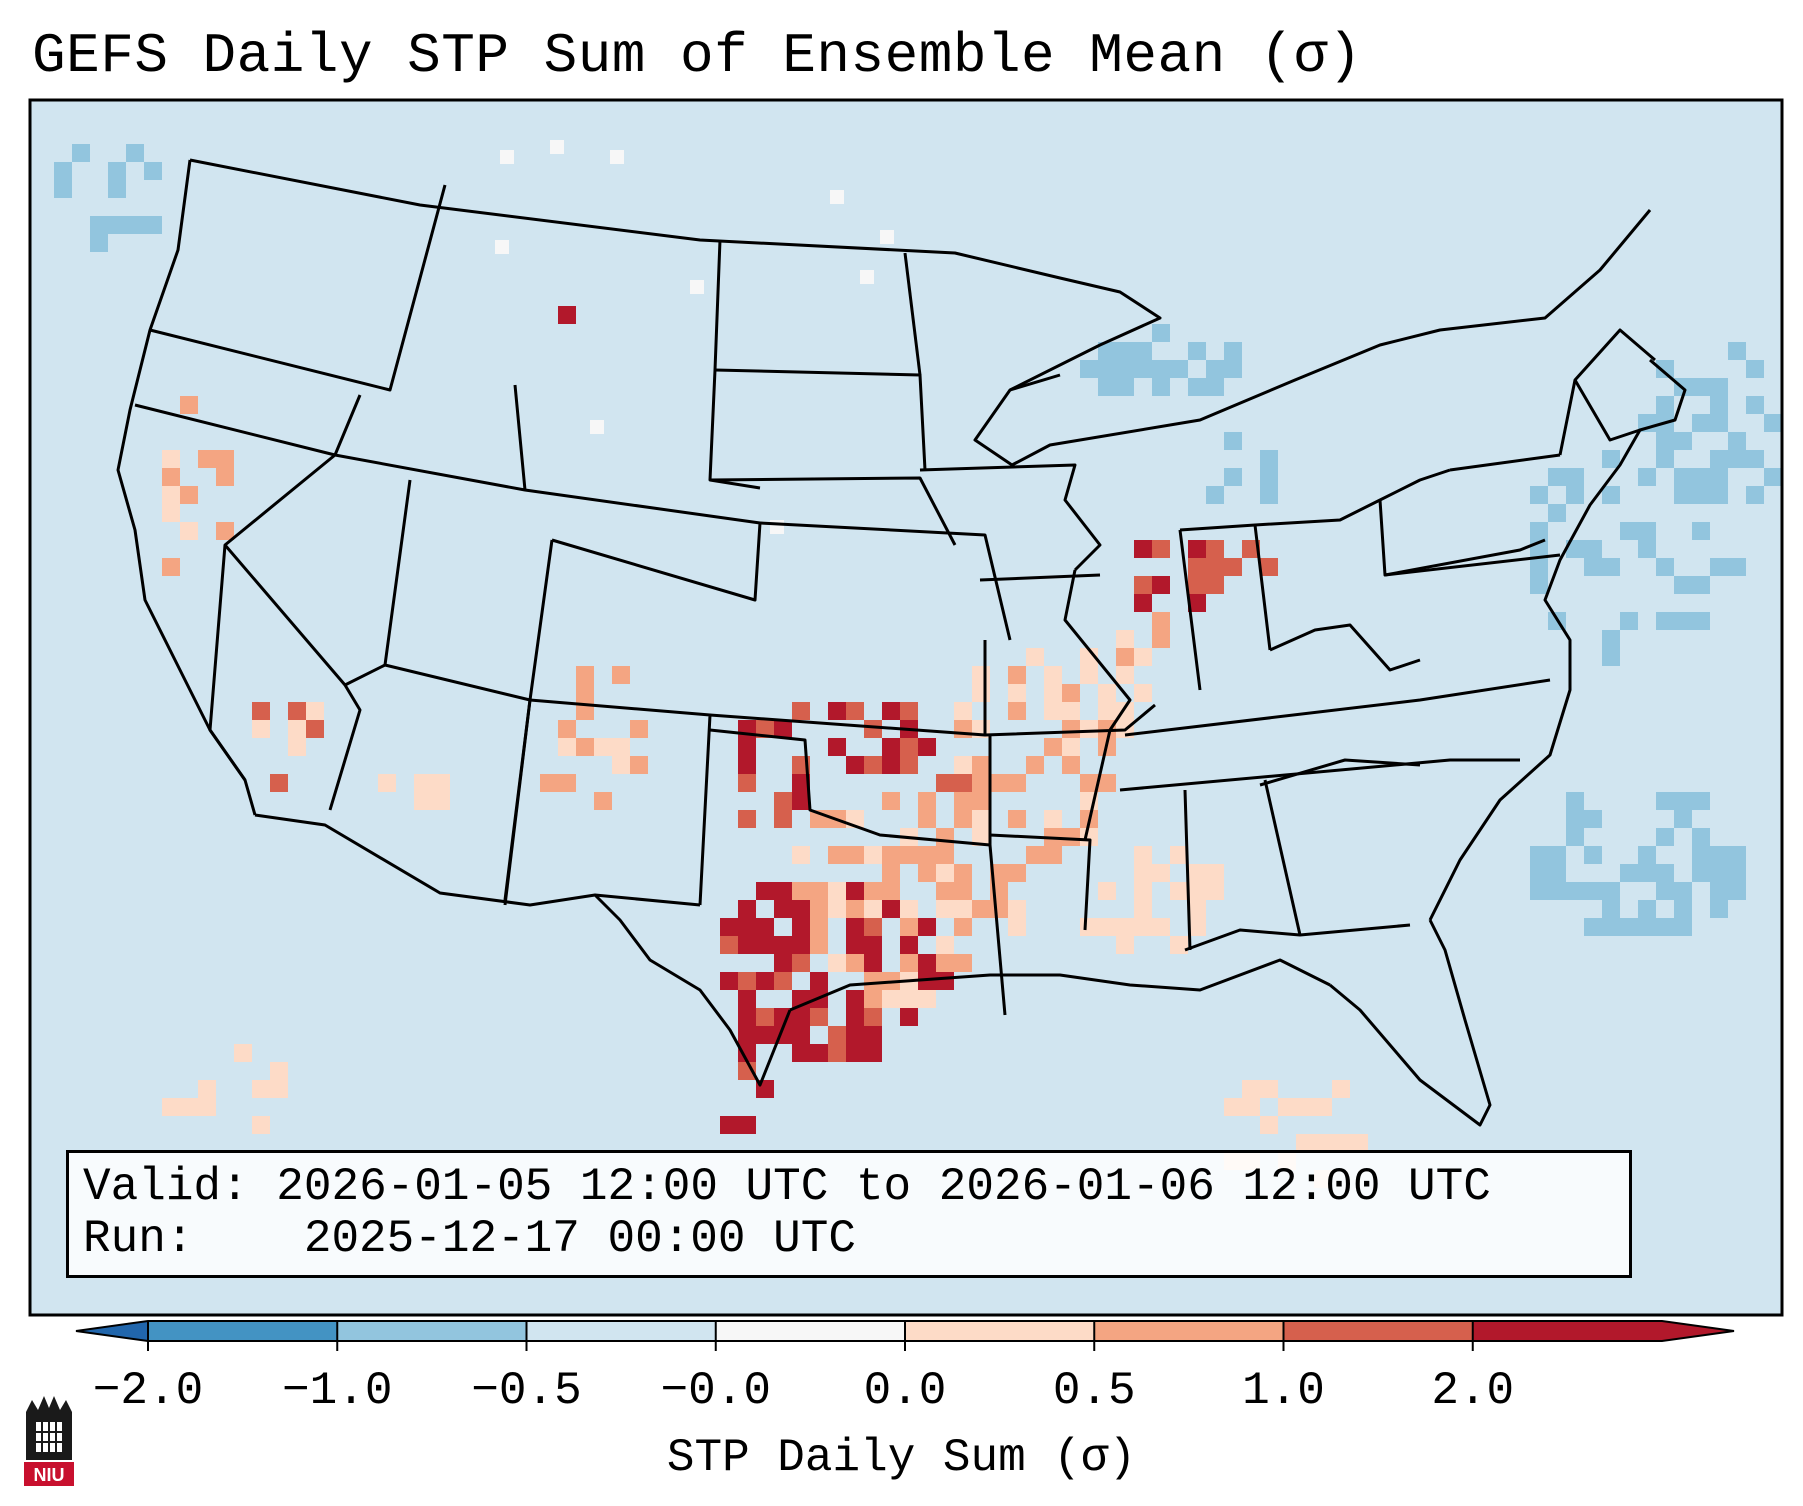 The width and height of the screenshot is (1803, 1506). Describe the element at coordinates (1698, 1331) in the screenshot. I see `colorbar-over-arrow` at that location.